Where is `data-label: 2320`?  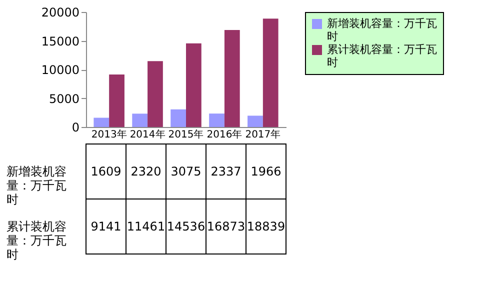 data-label: 2320 is located at coordinates (146, 171).